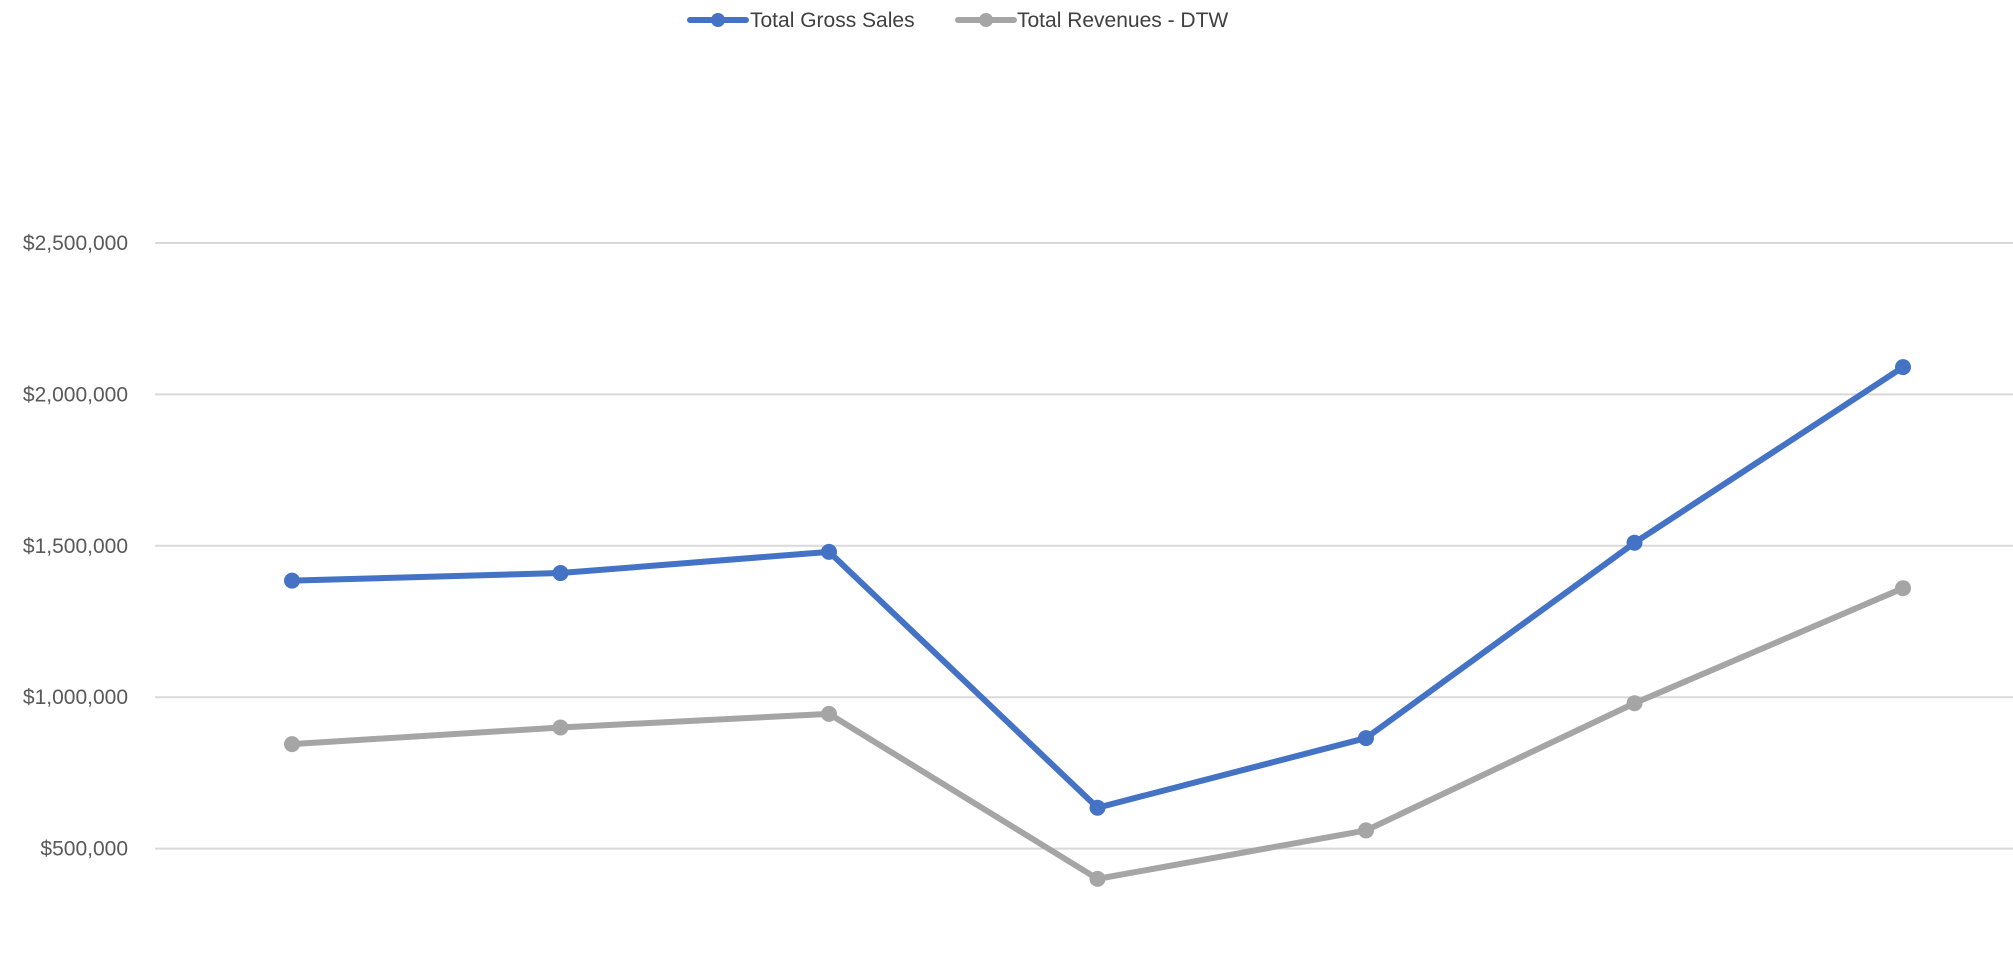  What do you see at coordinates (1122, 20) in the screenshot?
I see `legend-label: Total Revenues - DTW` at bounding box center [1122, 20].